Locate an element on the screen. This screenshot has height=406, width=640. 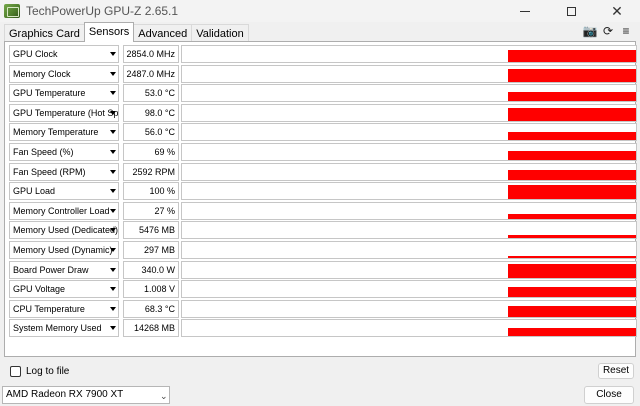
tab-graphics-card: Graphics Card is located at coordinates (44, 33).